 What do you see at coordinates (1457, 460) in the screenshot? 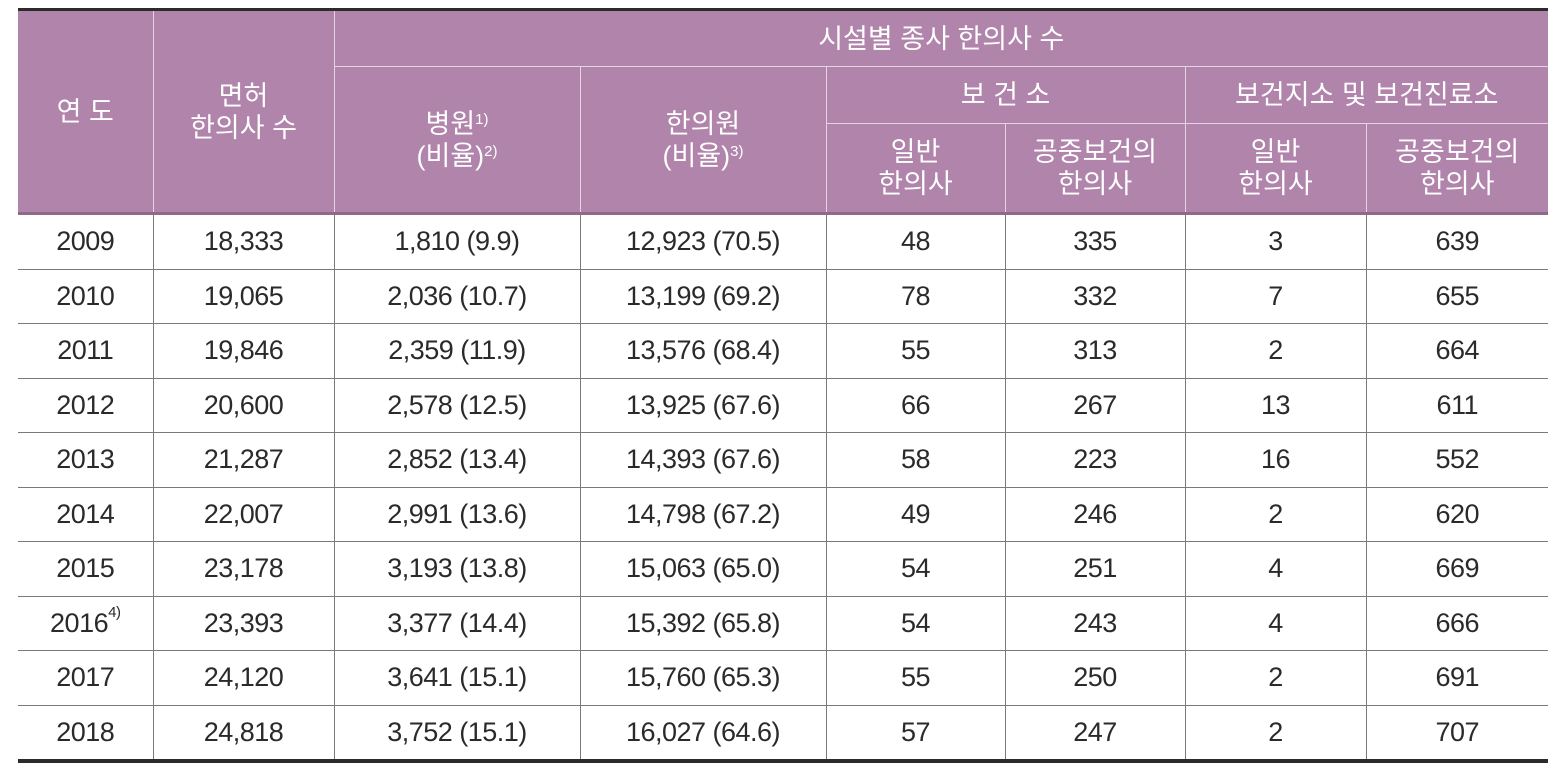
I see `cell-bc-public: 552` at bounding box center [1457, 460].